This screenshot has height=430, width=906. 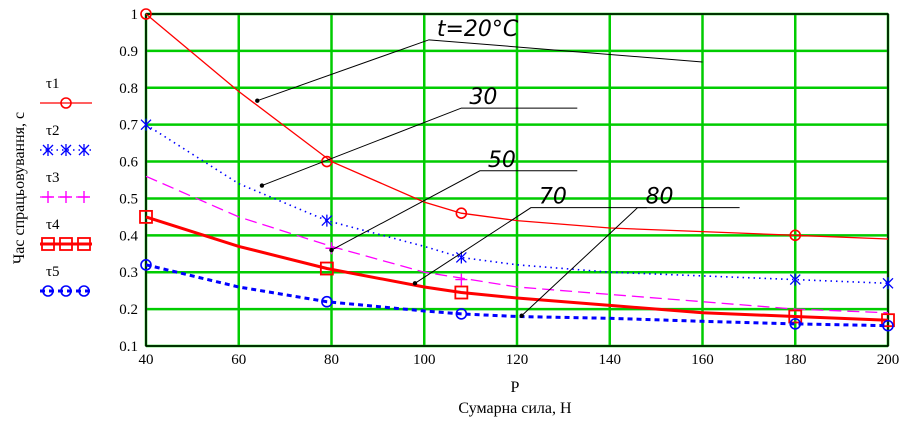 I want to click on x-tick-label: 160, so click(x=702, y=360).